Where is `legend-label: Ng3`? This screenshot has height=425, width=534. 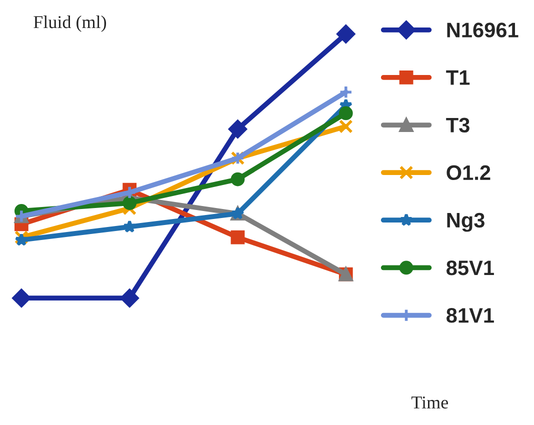
legend-label: Ng3 is located at coordinates (465, 222).